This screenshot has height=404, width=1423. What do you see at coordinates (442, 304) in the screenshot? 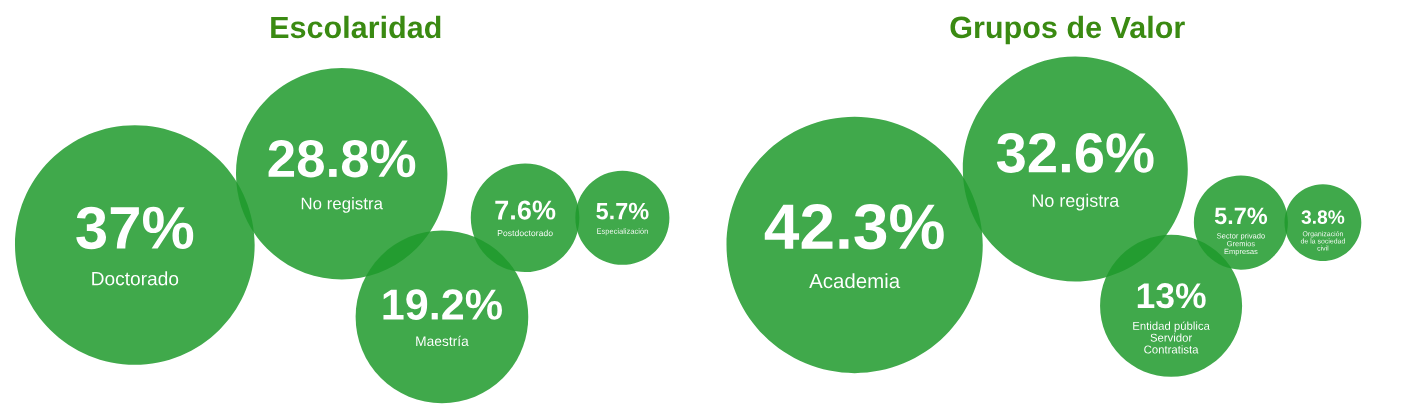
I see `data-label: 19.2%` at bounding box center [442, 304].